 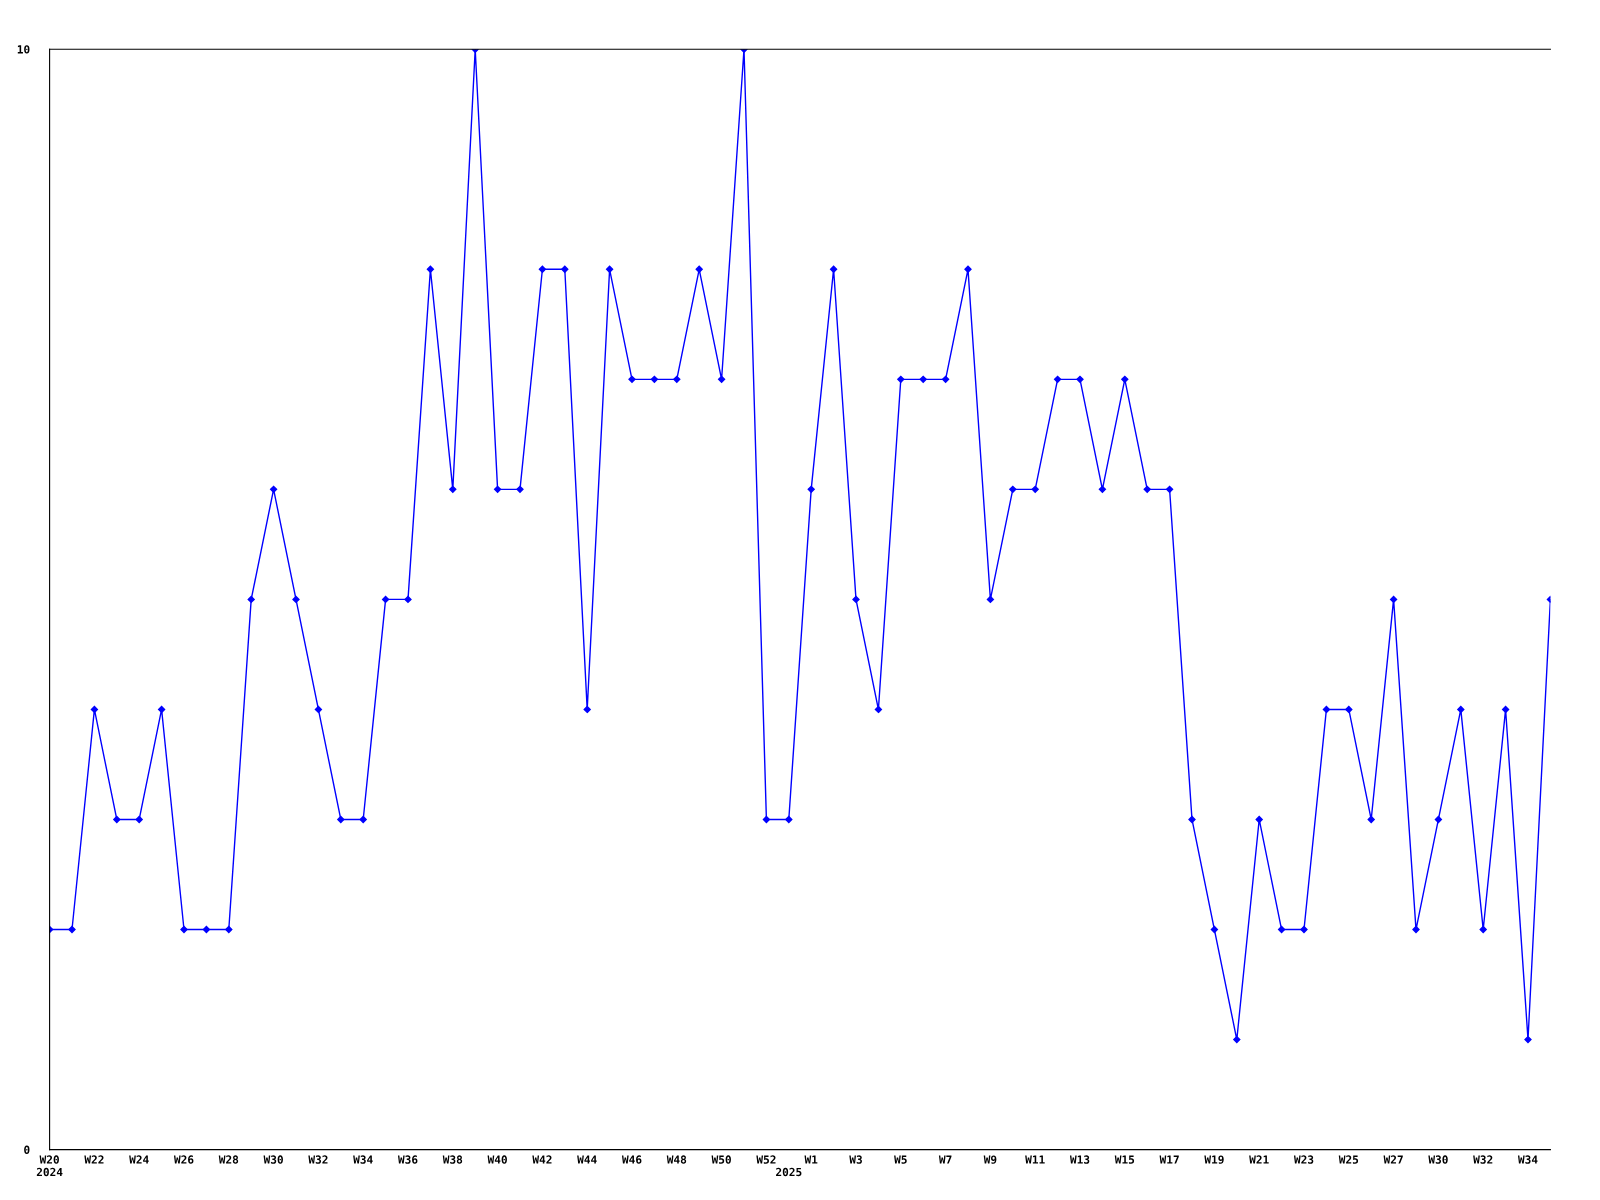 I want to click on x-tick-label: W17, so click(x=1169, y=1159).